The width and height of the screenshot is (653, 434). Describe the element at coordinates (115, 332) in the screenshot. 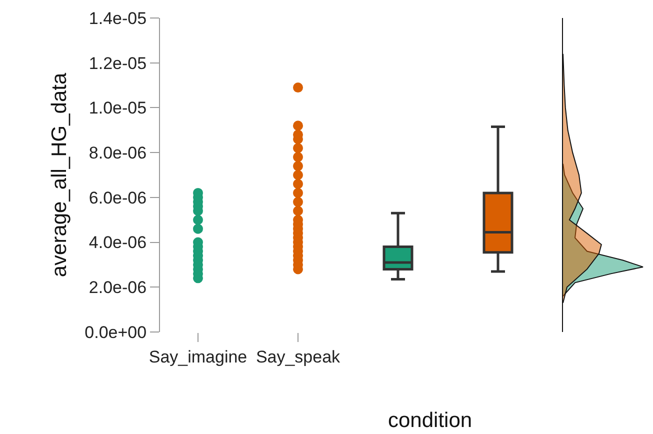

I see `y-tick-label: 0.0e+00` at that location.